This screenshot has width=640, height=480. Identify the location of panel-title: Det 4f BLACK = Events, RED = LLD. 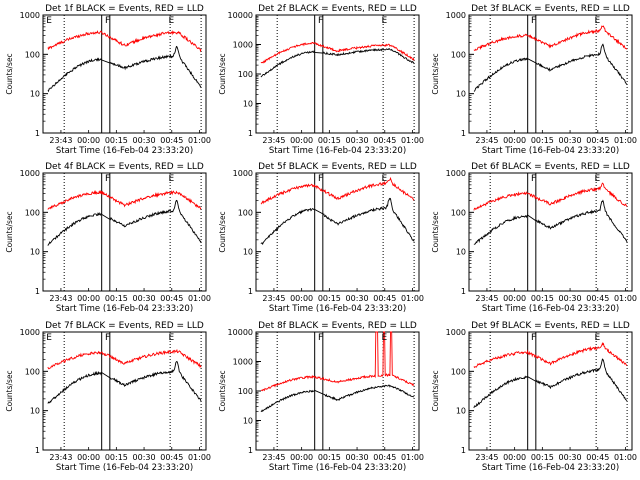
(124, 167).